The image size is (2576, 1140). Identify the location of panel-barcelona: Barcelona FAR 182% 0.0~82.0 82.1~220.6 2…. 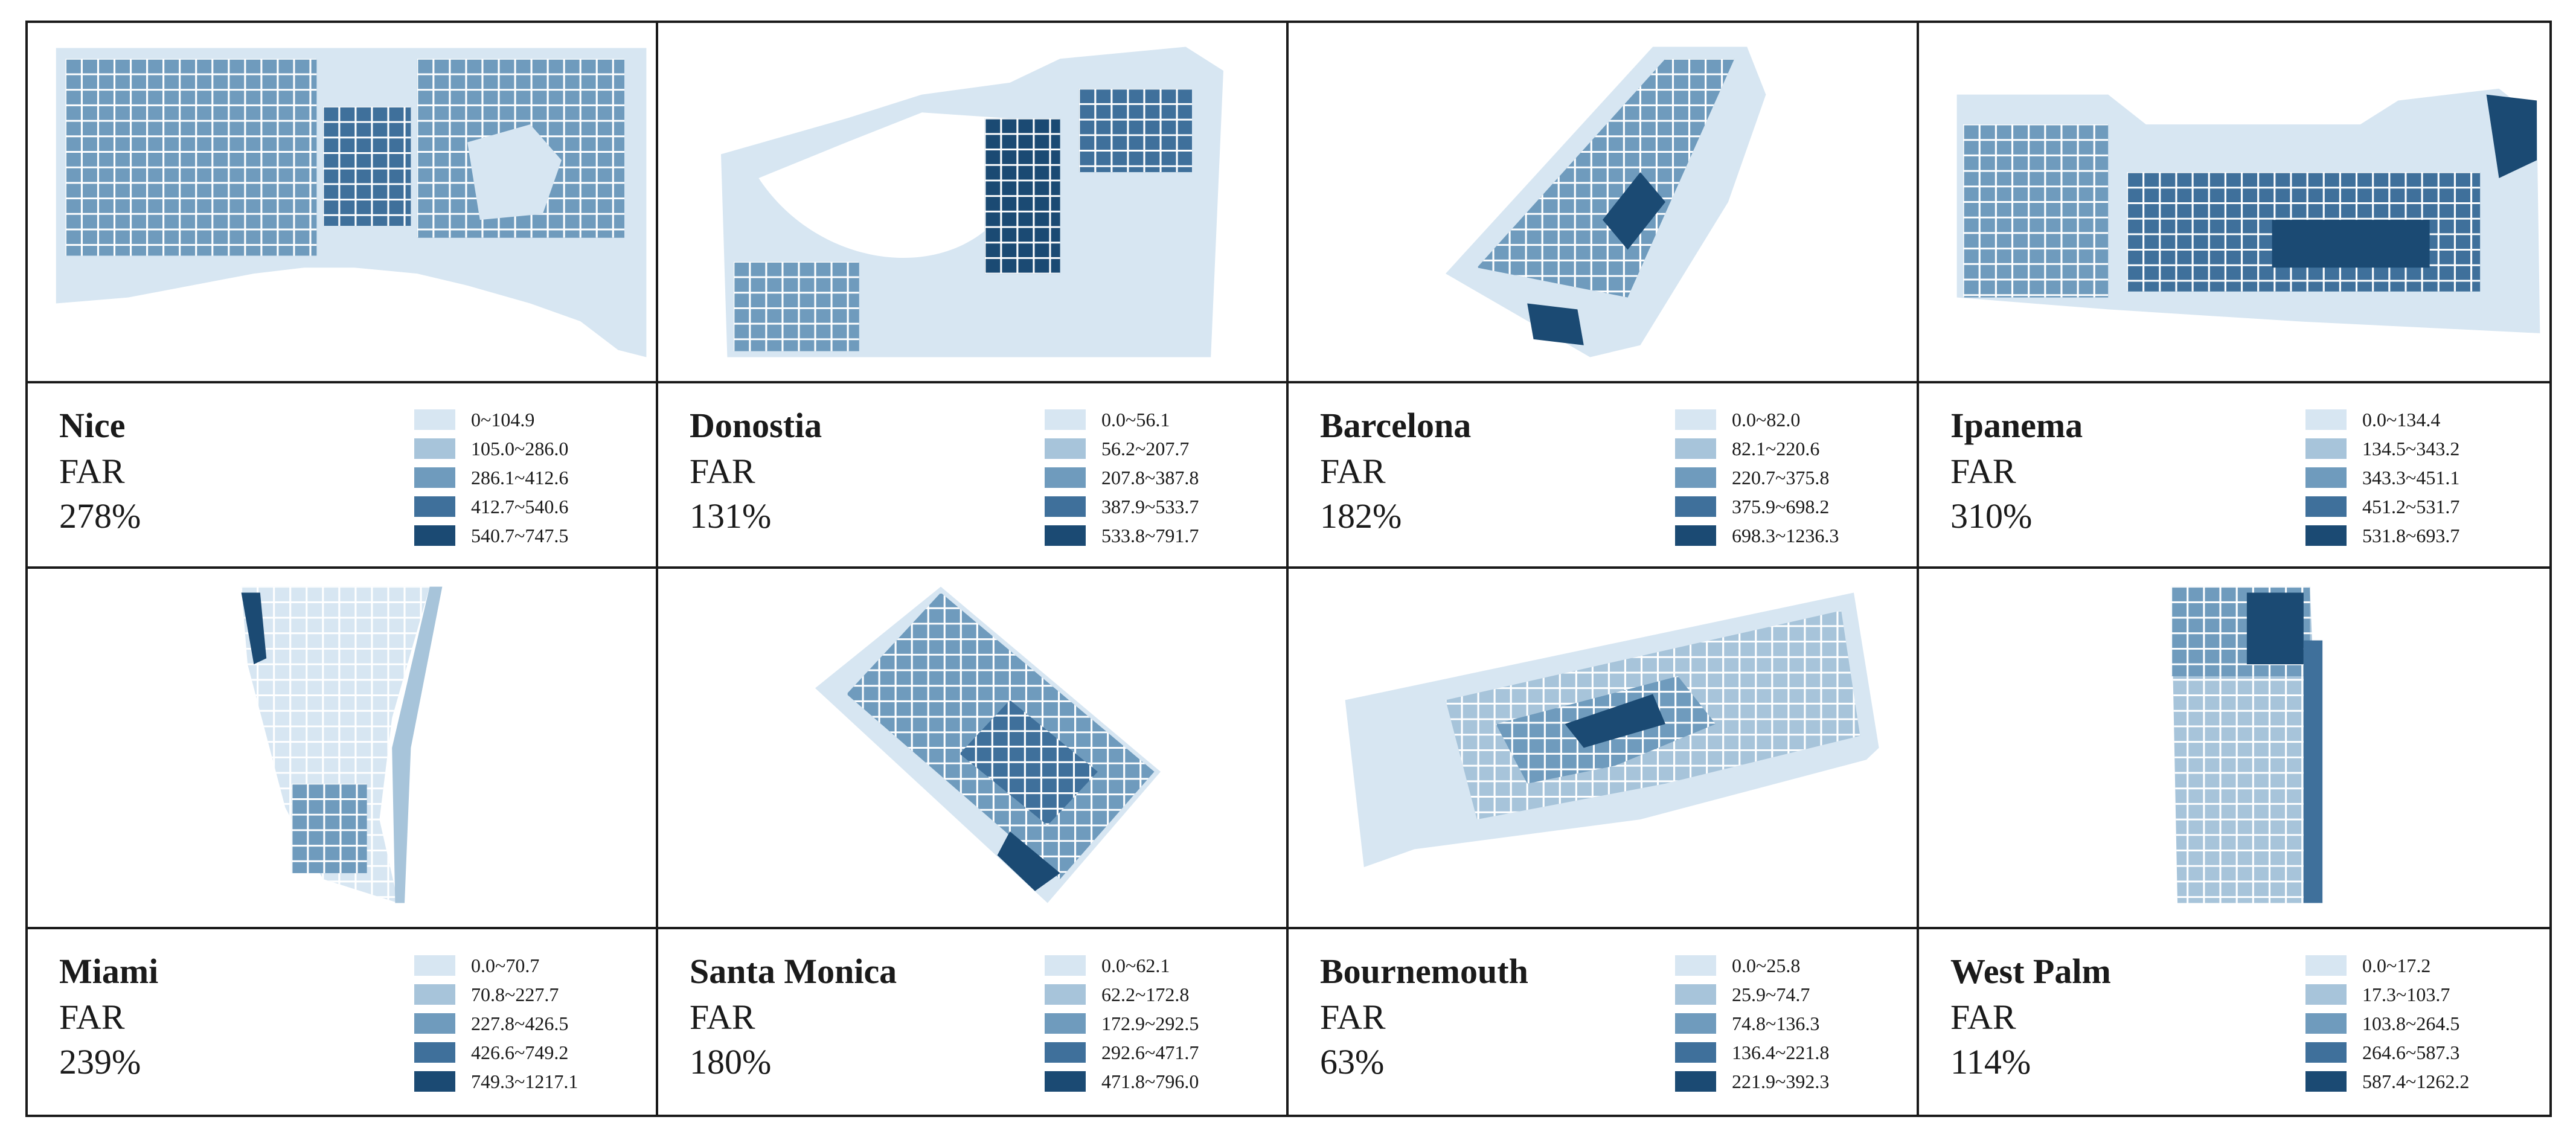
(1604, 296).